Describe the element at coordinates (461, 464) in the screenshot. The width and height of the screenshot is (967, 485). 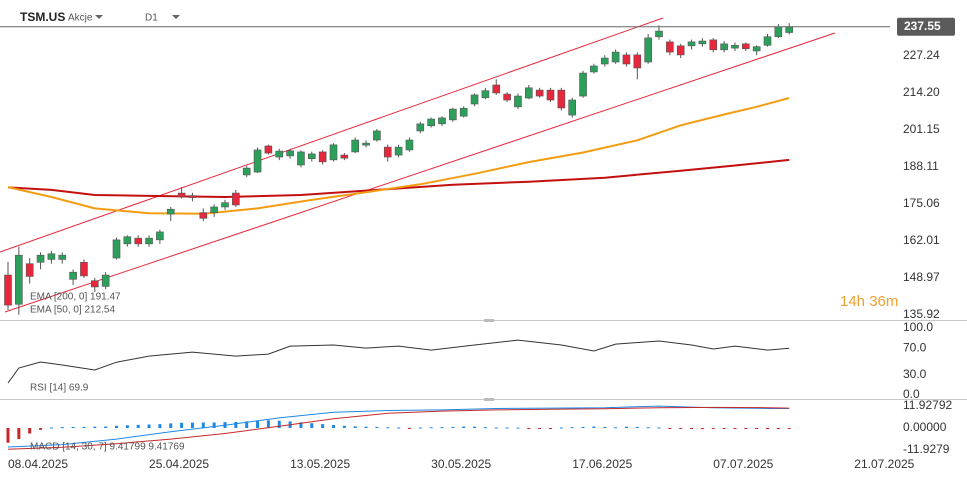
I see `x-tick-label: 30.05.2025` at that location.